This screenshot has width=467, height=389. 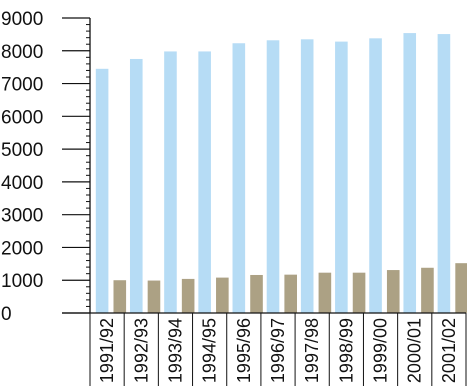 What do you see at coordinates (22, 216) in the screenshot?
I see `y-tick-label: 3000` at bounding box center [22, 216].